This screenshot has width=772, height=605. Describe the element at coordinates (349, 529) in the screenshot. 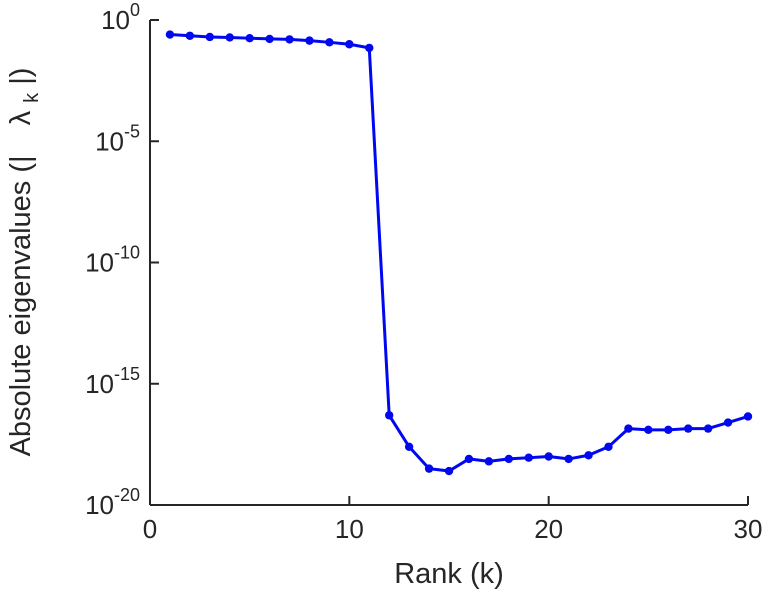

I see `x-tick-label: 10` at that location.